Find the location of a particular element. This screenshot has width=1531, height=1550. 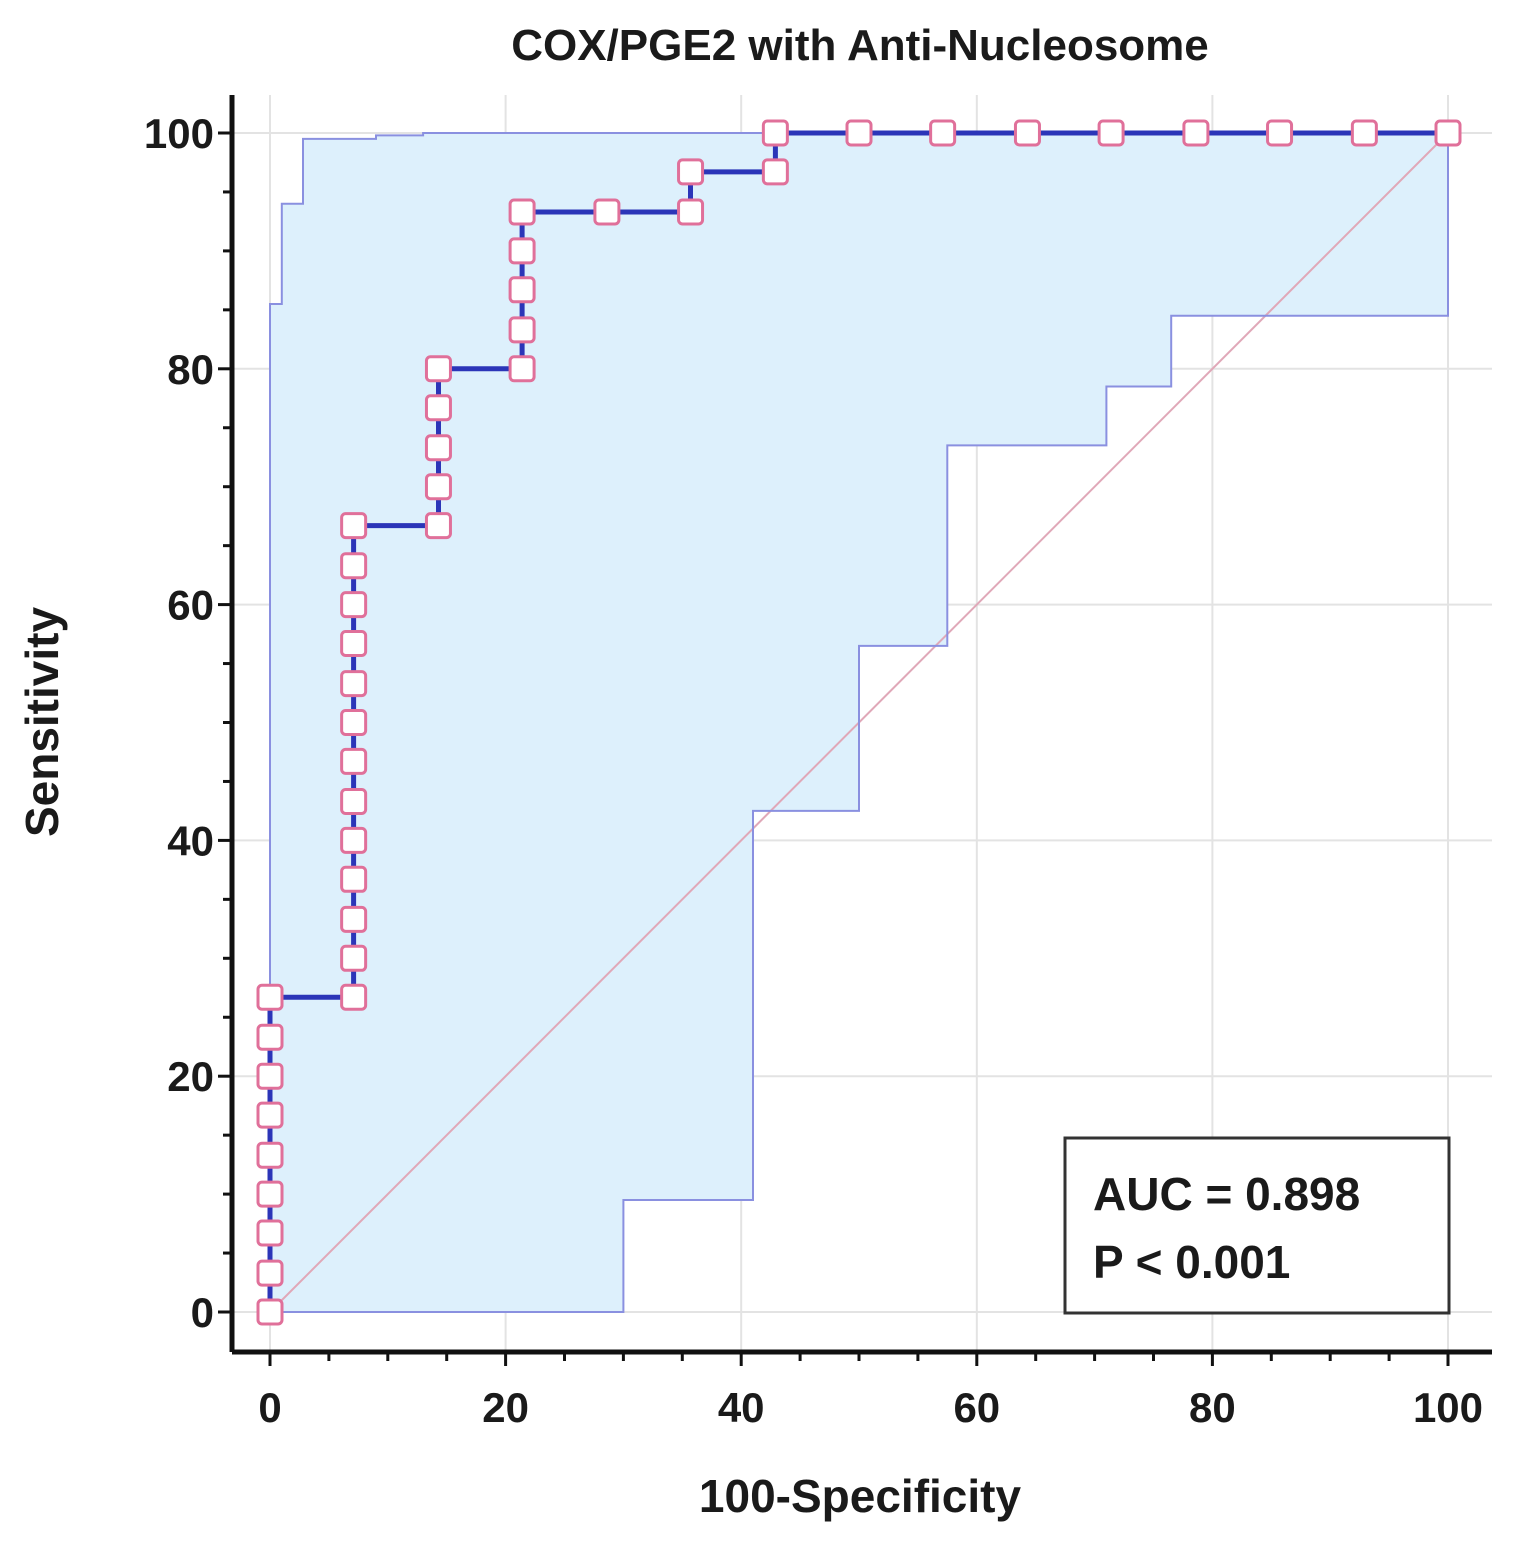

y-tick-label: 60 is located at coordinates (190, 605).